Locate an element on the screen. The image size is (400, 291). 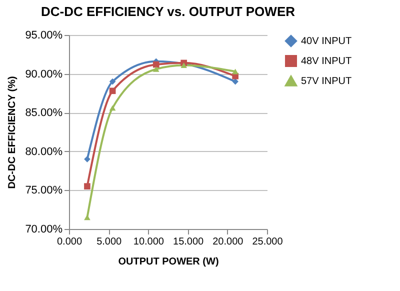
x-tick-label: 10.000 is located at coordinates (148, 242).